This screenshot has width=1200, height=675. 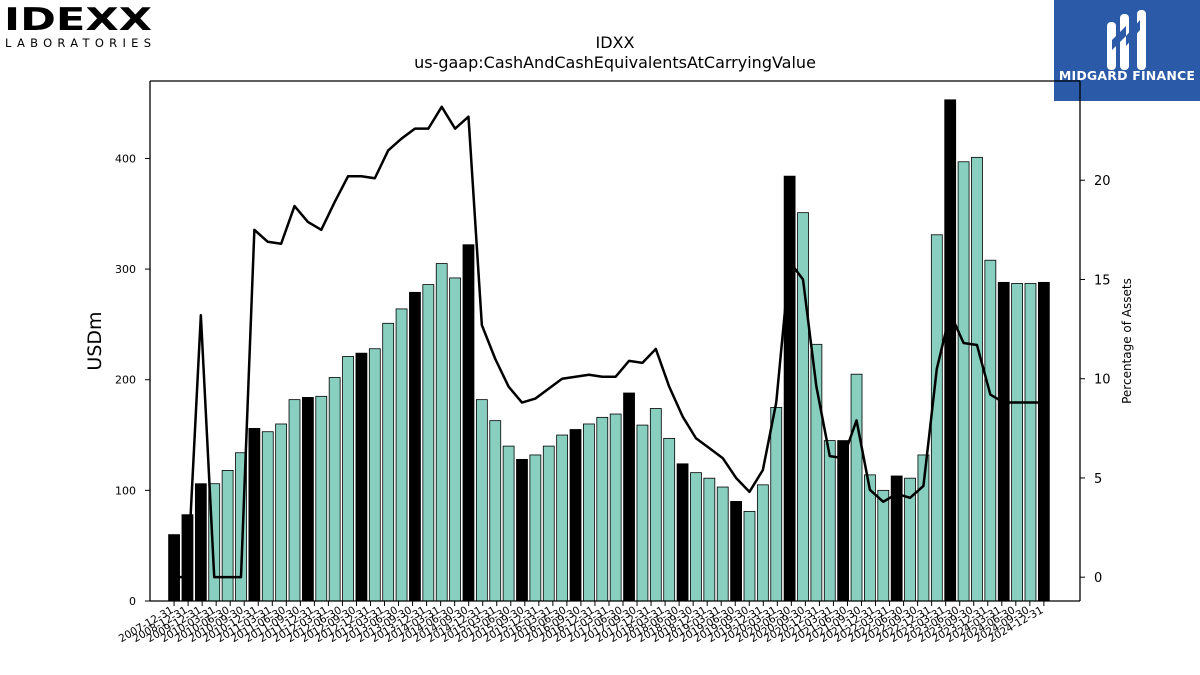 I want to click on y-tick-label-0: 0, so click(x=132, y=601).